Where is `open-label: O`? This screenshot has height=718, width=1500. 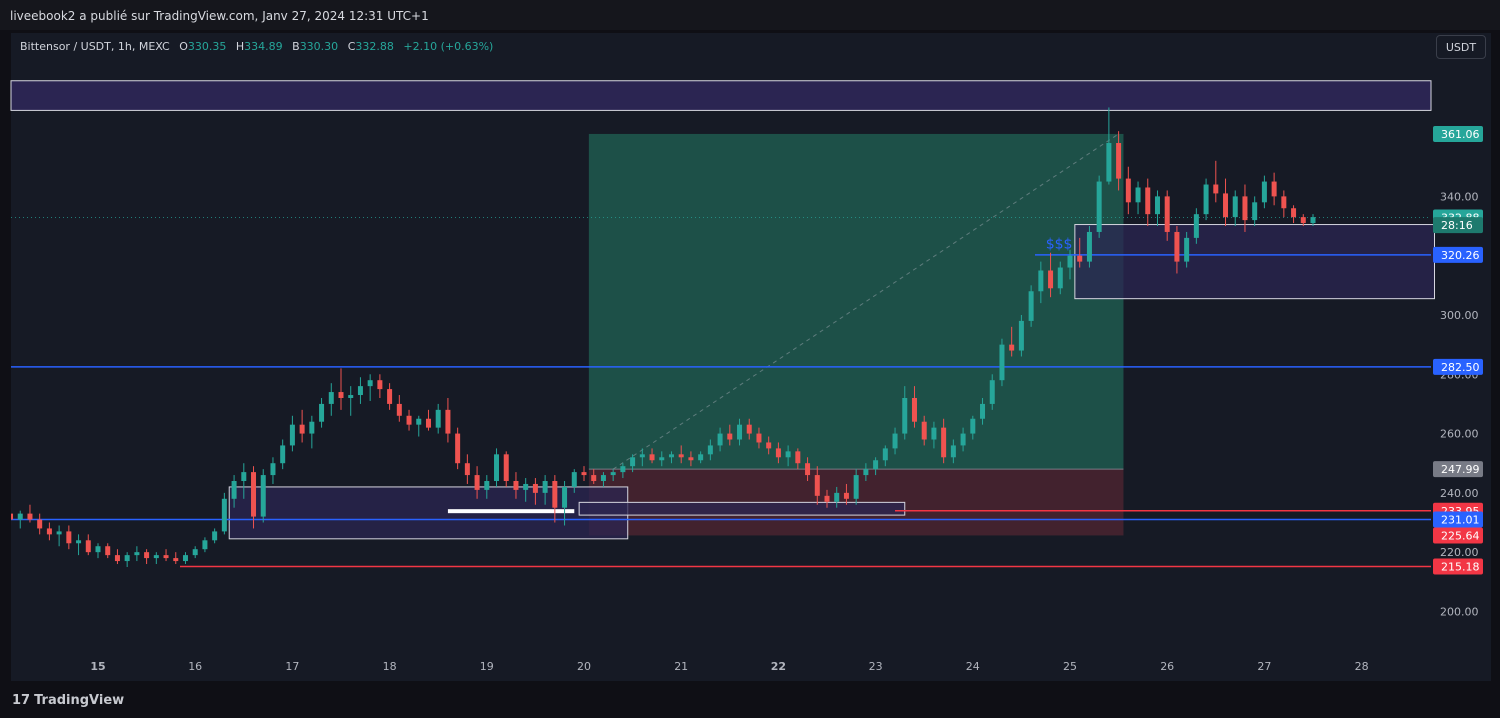
open-label: O is located at coordinates (183, 46).